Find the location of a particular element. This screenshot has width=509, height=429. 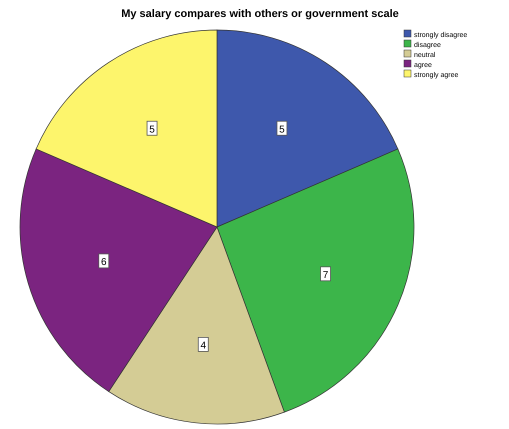

data-label: 4 is located at coordinates (203, 346).